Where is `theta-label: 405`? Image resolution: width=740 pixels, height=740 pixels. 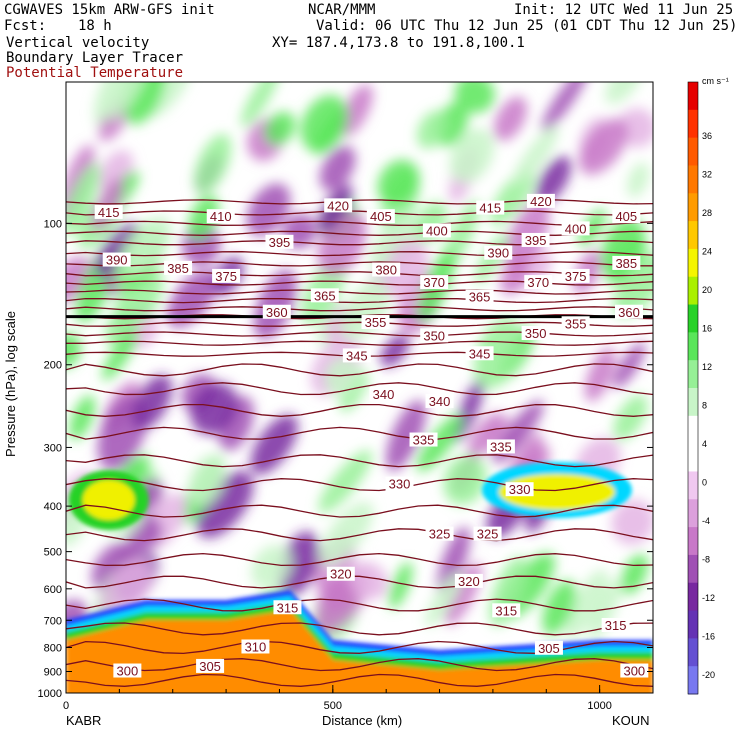
theta-label: 405 is located at coordinates (626, 216).